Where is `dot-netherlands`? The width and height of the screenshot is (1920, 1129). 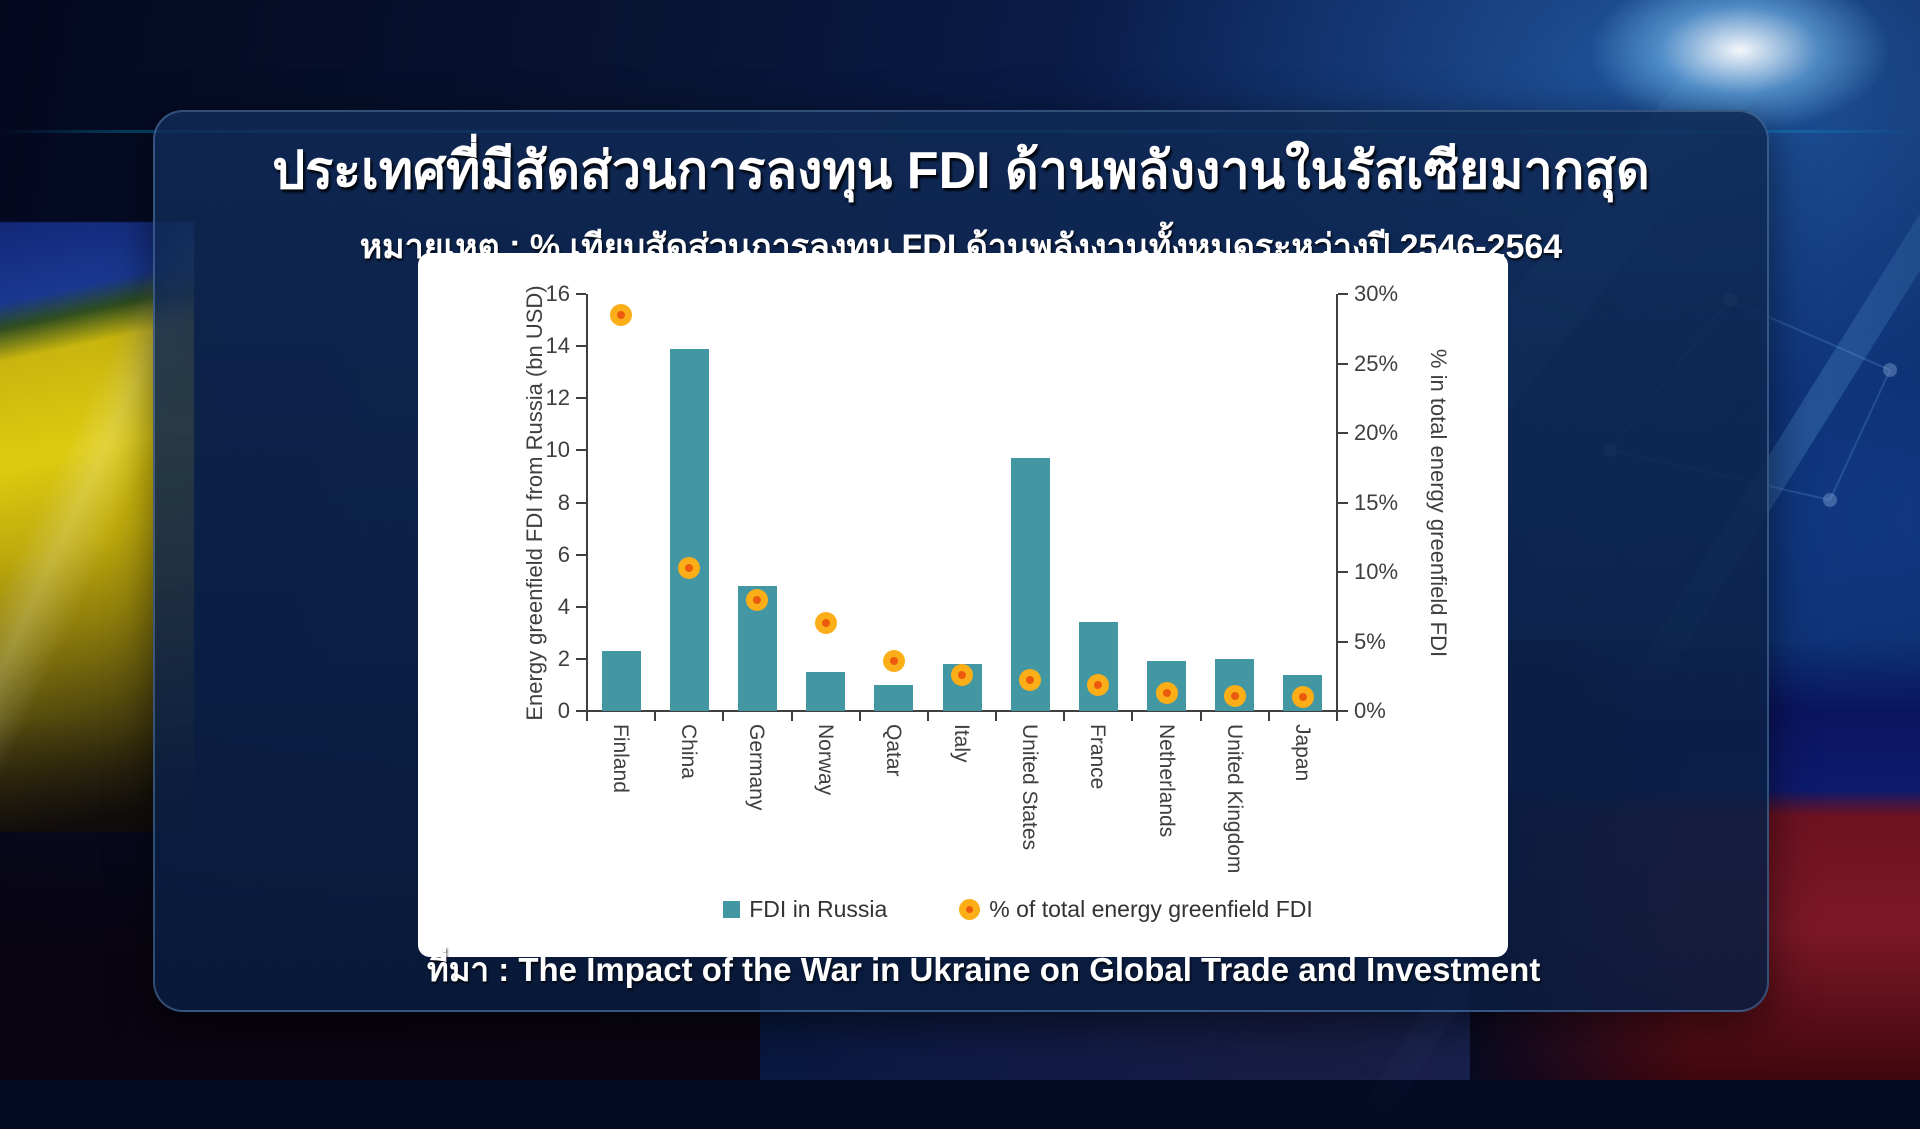 dot-netherlands is located at coordinates (1166, 692).